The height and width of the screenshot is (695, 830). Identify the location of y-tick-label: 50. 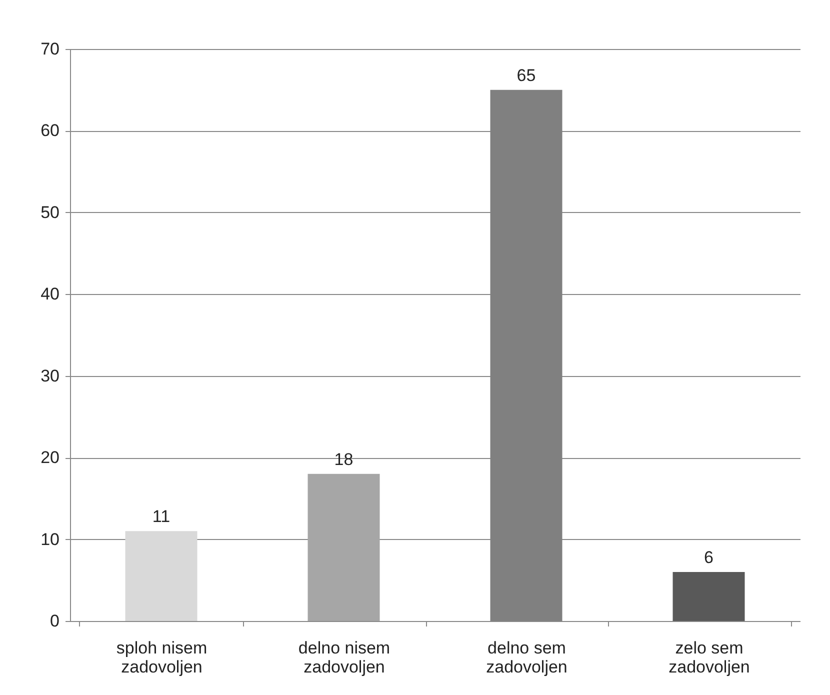
(50, 212).